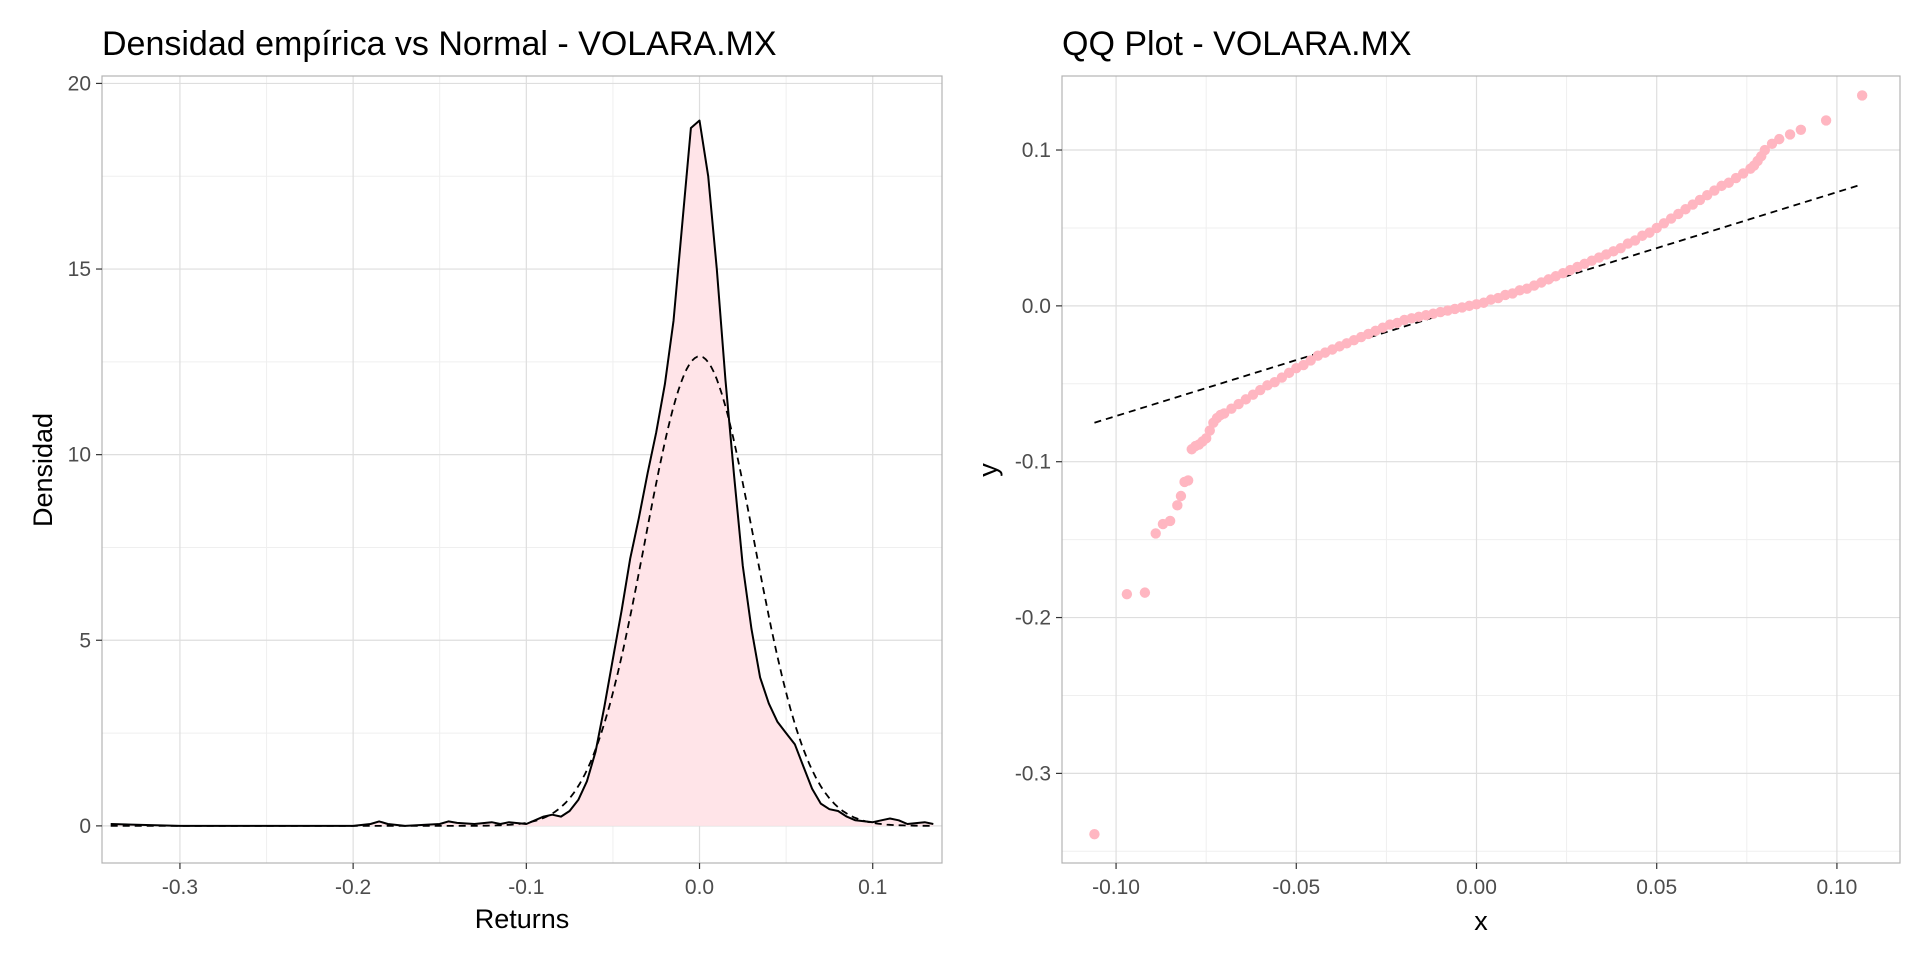  What do you see at coordinates (1296, 887) in the screenshot?
I see `qq-x-tick-label: -0.05` at bounding box center [1296, 887].